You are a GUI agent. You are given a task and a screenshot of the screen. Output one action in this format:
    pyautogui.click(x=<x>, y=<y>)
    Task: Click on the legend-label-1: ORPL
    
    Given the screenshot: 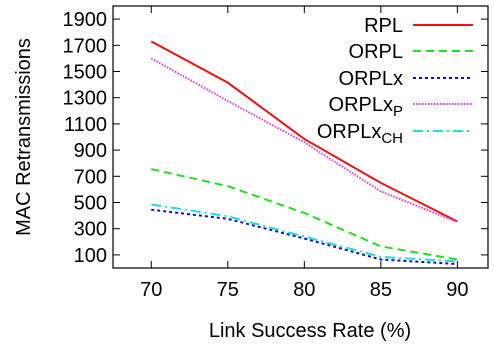 What is the action you would take?
    pyautogui.click(x=376, y=52)
    